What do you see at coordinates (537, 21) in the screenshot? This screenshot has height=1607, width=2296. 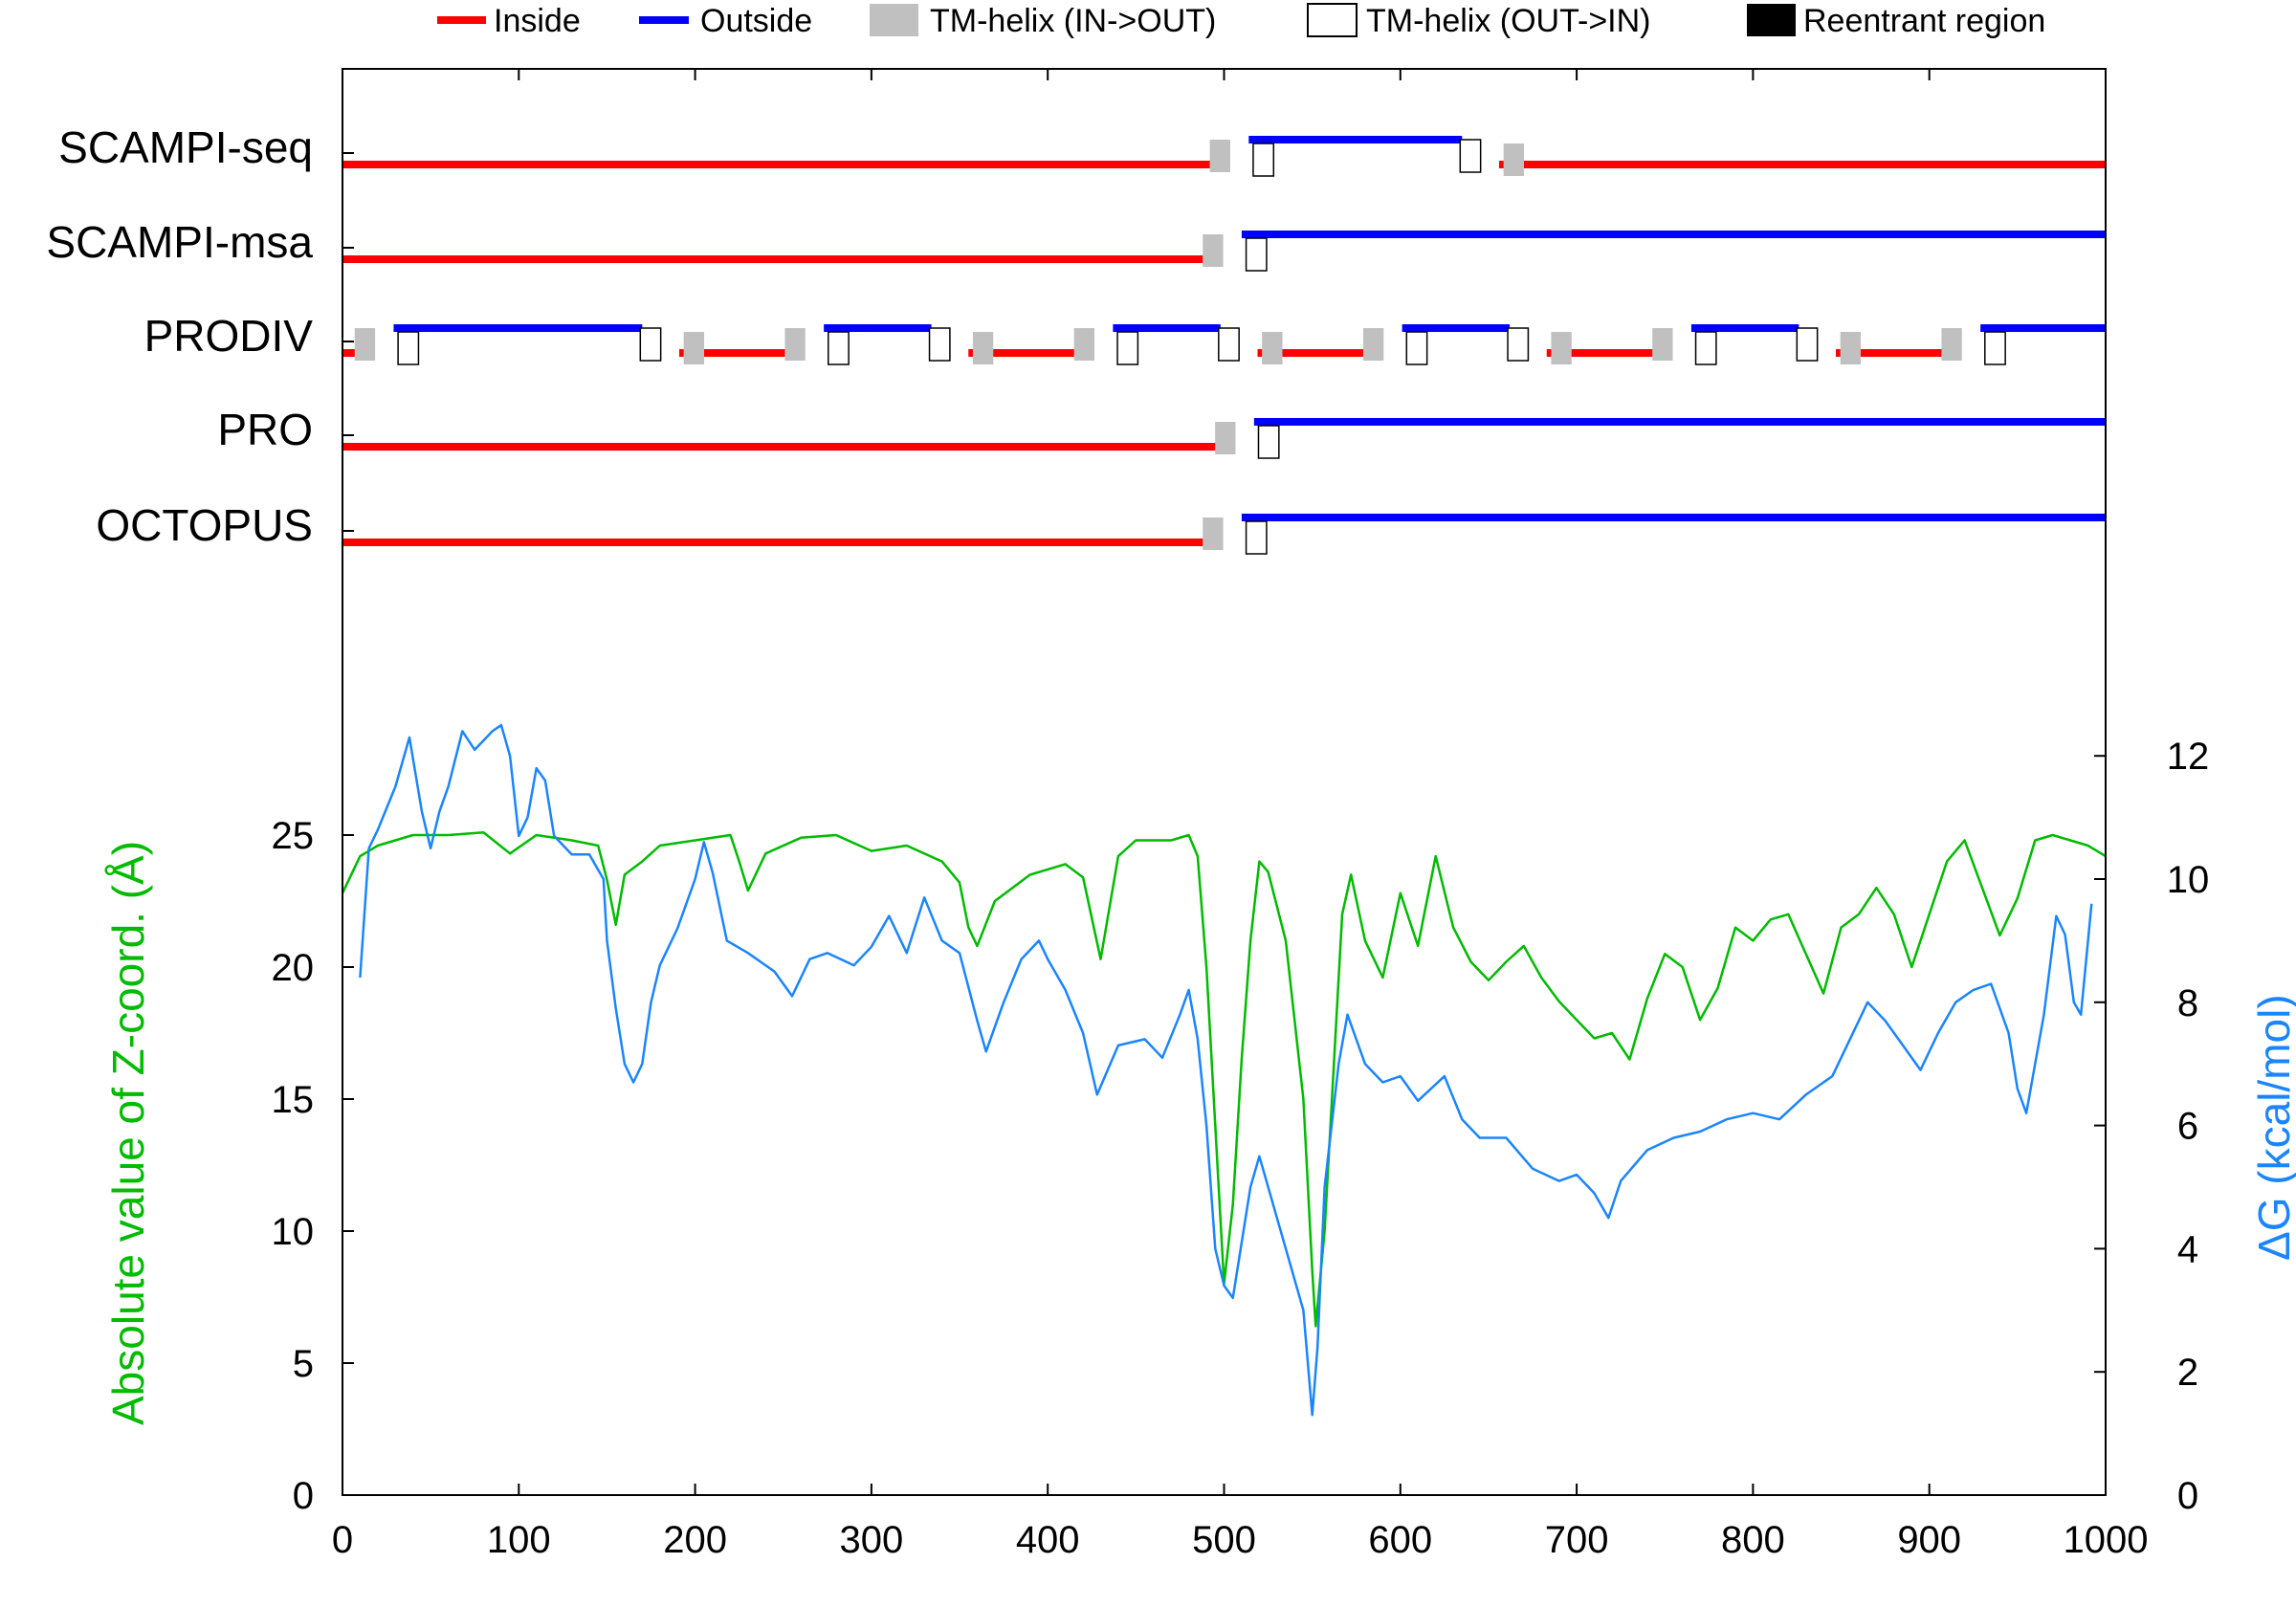 I see `legend-inside-label: Inside` at bounding box center [537, 21].